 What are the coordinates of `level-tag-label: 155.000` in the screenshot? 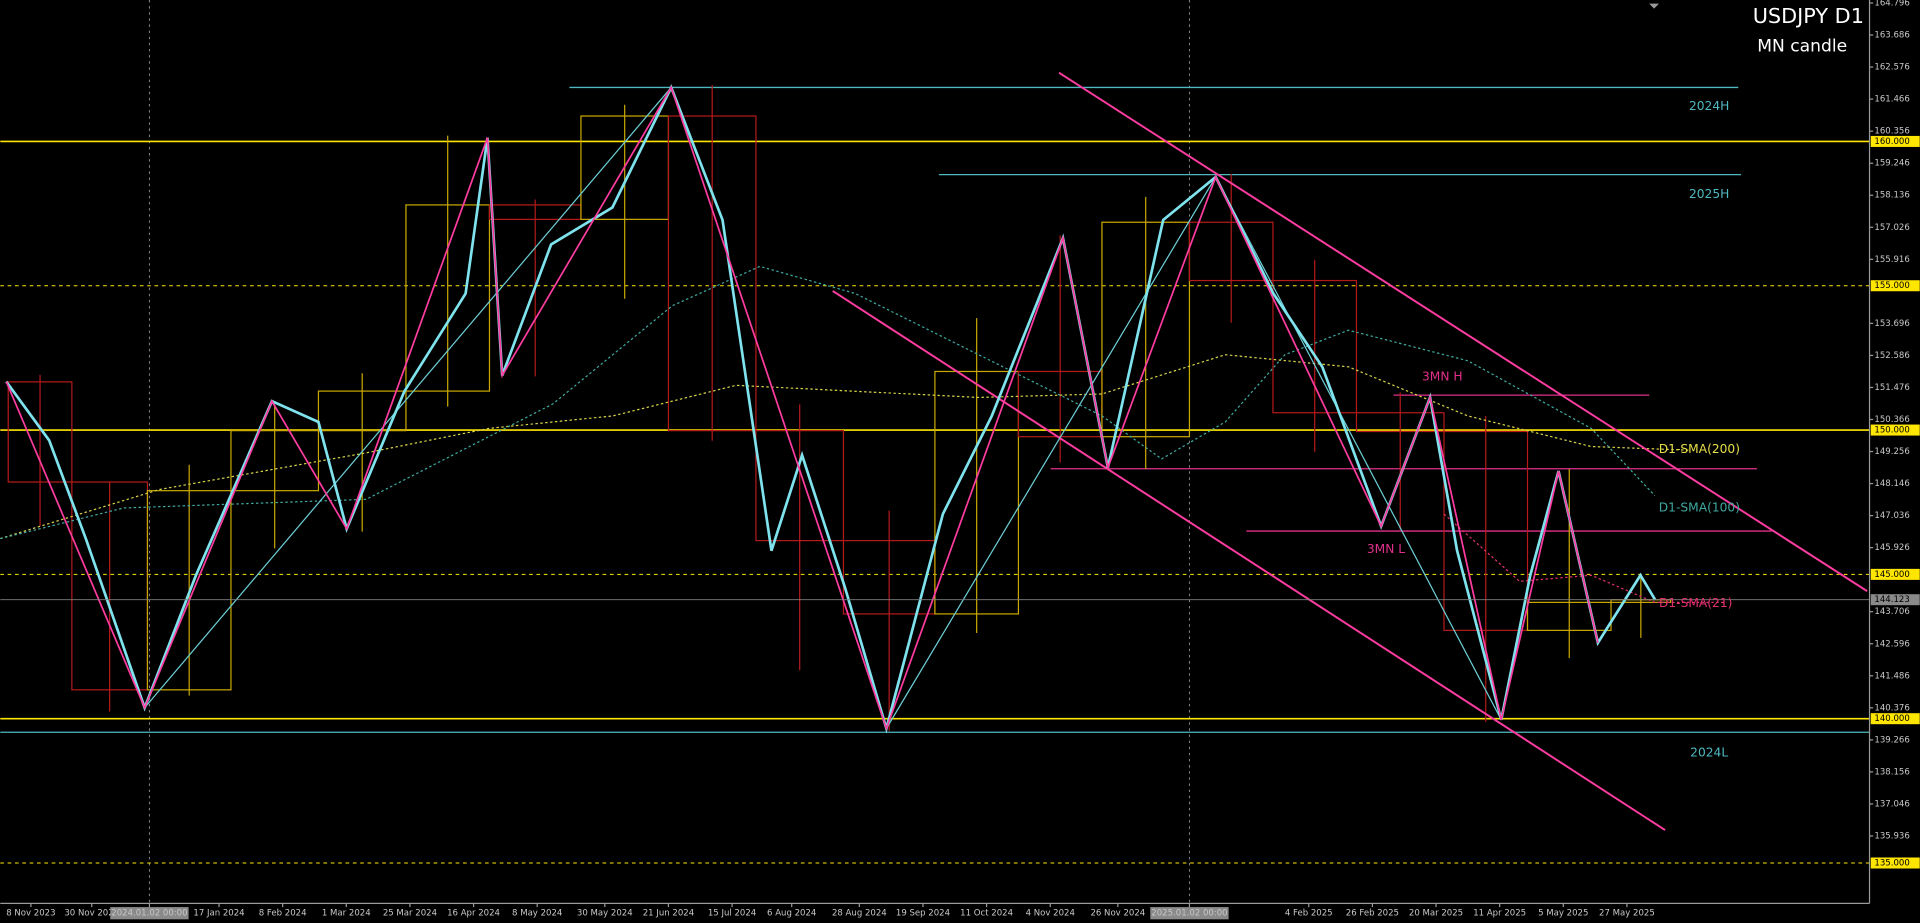 It's located at (1891, 286).